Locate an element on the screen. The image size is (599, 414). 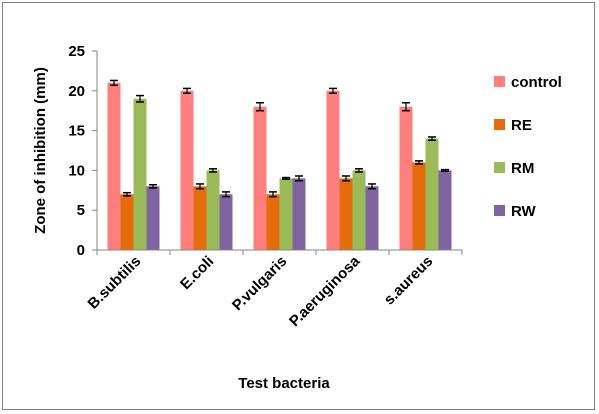
legend-label: control is located at coordinates (536, 82).